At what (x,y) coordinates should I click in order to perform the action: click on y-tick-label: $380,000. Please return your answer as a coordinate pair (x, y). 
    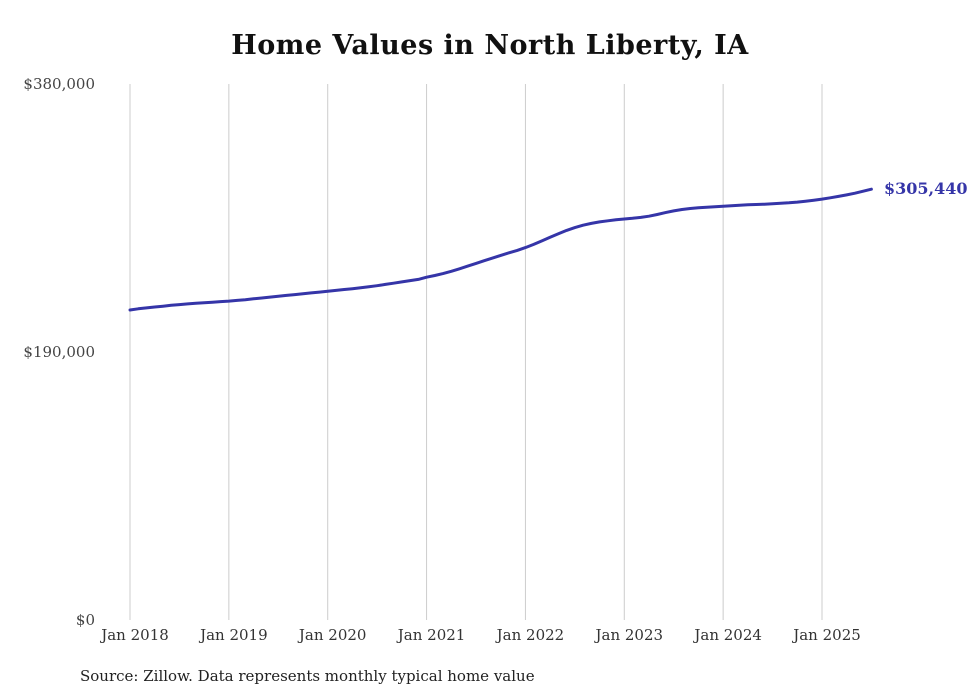
    Looking at the image, I should click on (59, 84).